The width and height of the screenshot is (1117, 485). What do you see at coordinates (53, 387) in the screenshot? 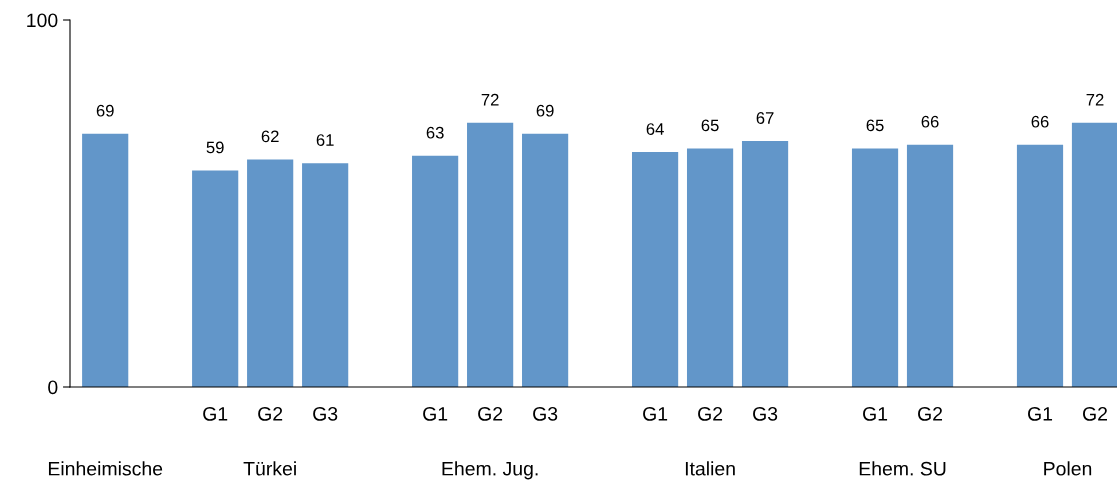
I see `y-tick-label: 0` at bounding box center [53, 387].